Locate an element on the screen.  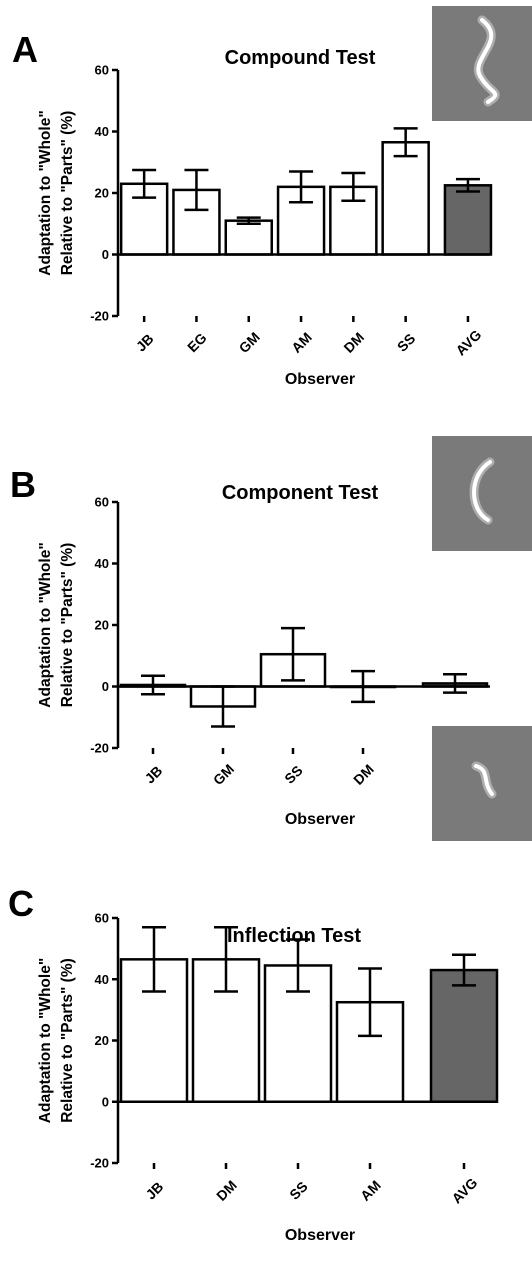
x-tick-label-am: AM is located at coordinates (370, 1190).